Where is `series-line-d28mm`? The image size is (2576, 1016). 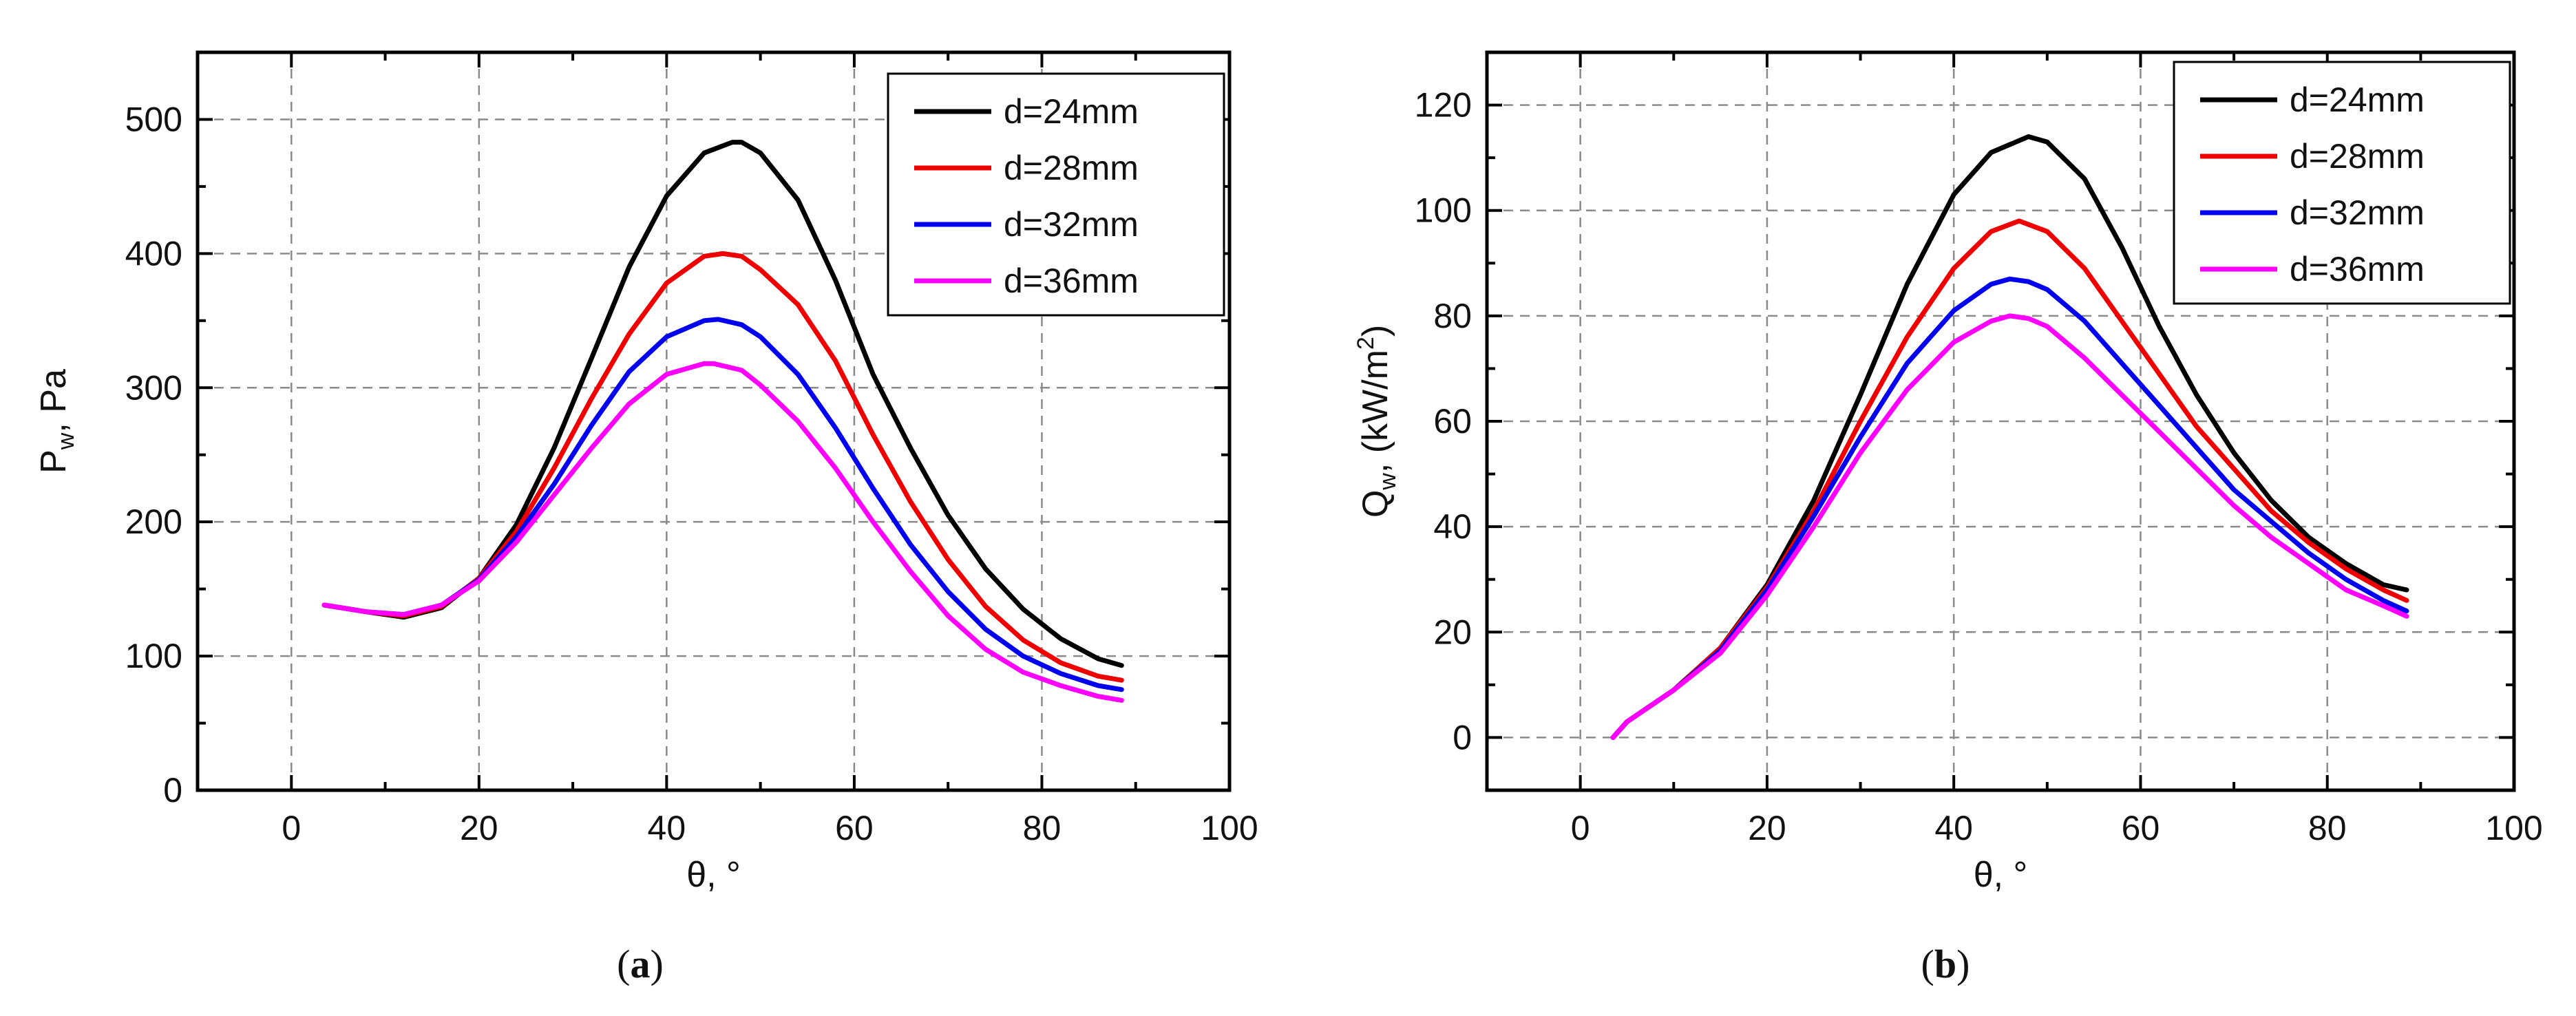 series-line-d28mm is located at coordinates (723, 467).